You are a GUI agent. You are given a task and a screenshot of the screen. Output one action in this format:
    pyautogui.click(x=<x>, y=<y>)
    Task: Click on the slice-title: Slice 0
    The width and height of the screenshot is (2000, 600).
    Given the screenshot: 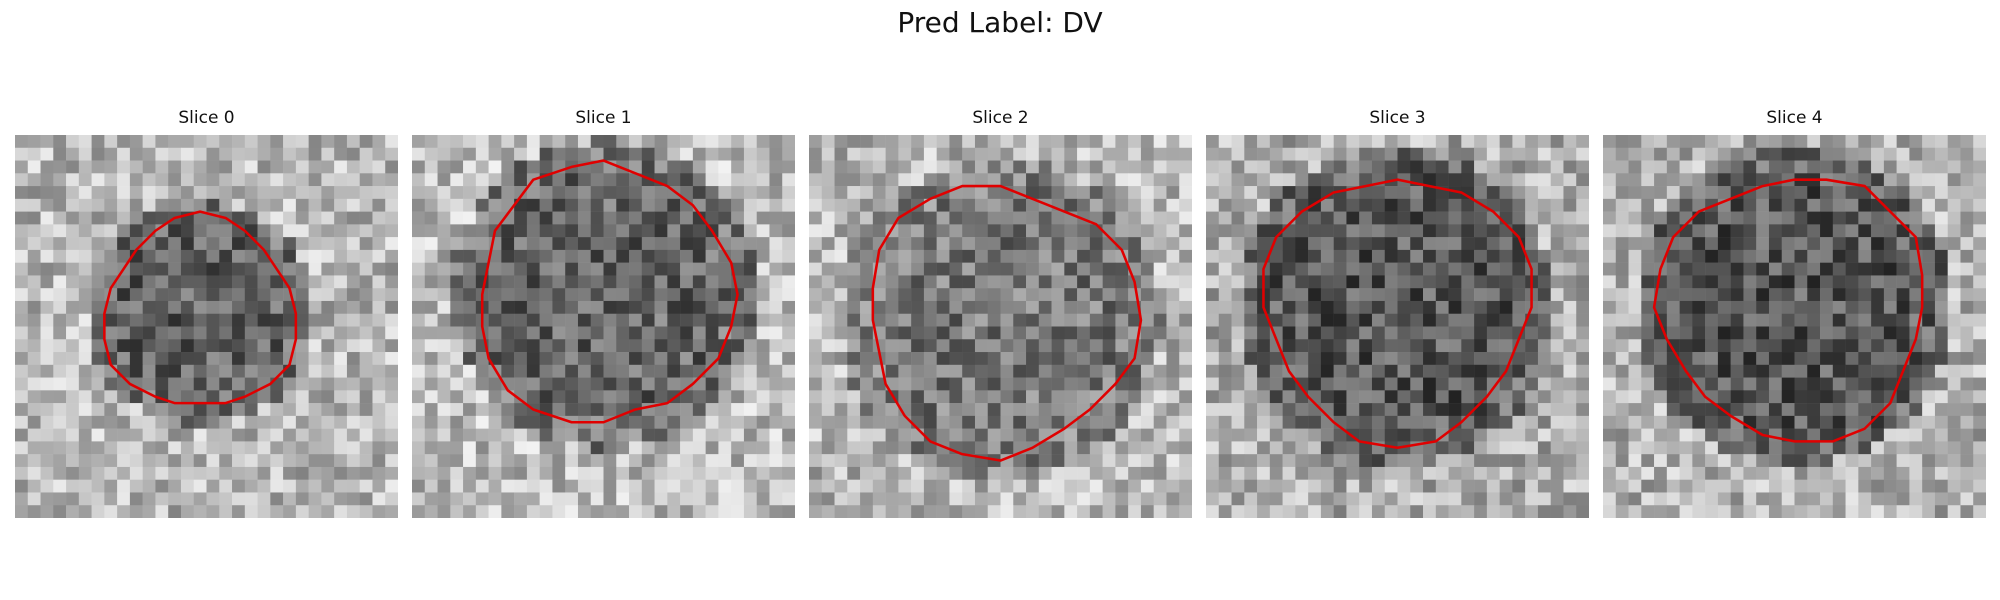 What is the action you would take?
    pyautogui.click(x=206, y=118)
    